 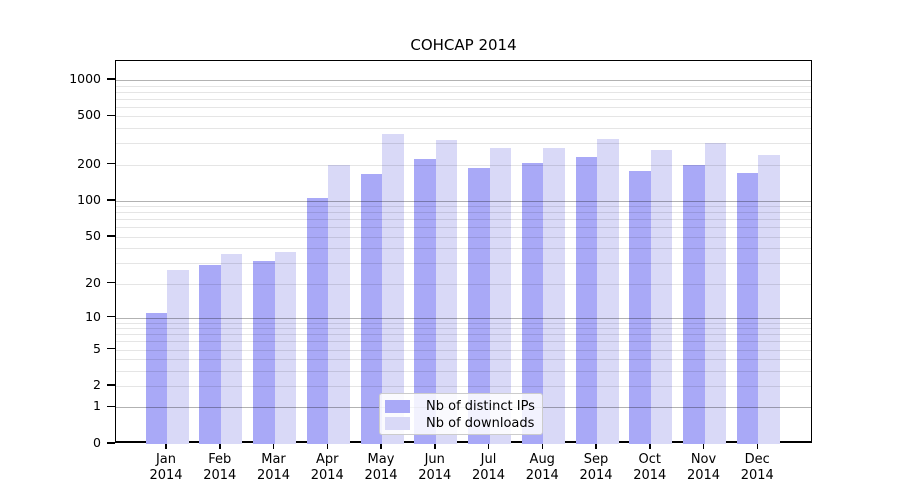 I want to click on x-tick-month: Feb, so click(x=220, y=459).